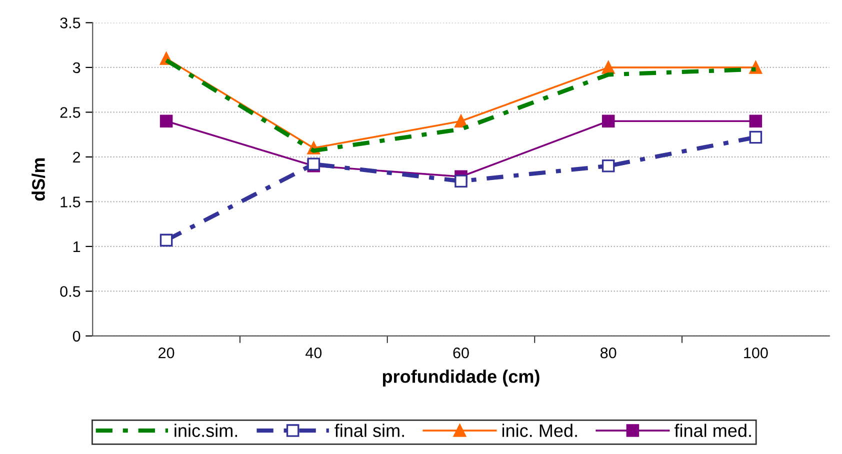 The width and height of the screenshot is (842, 454). What do you see at coordinates (539, 431) in the screenshot?
I see `legend-label: inic. Med.` at bounding box center [539, 431].